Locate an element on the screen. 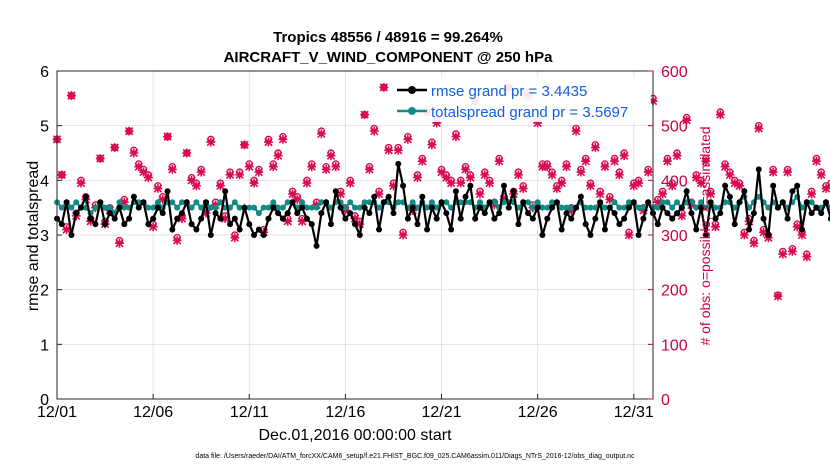 This screenshot has height=470, width=830. x-tick-label: 12/21 is located at coordinates (441, 412).